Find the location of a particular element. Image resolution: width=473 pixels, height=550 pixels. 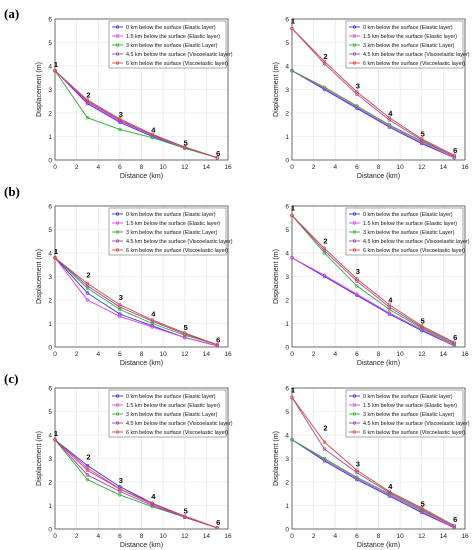

x-tick-label: 14 is located at coordinates (207, 354).